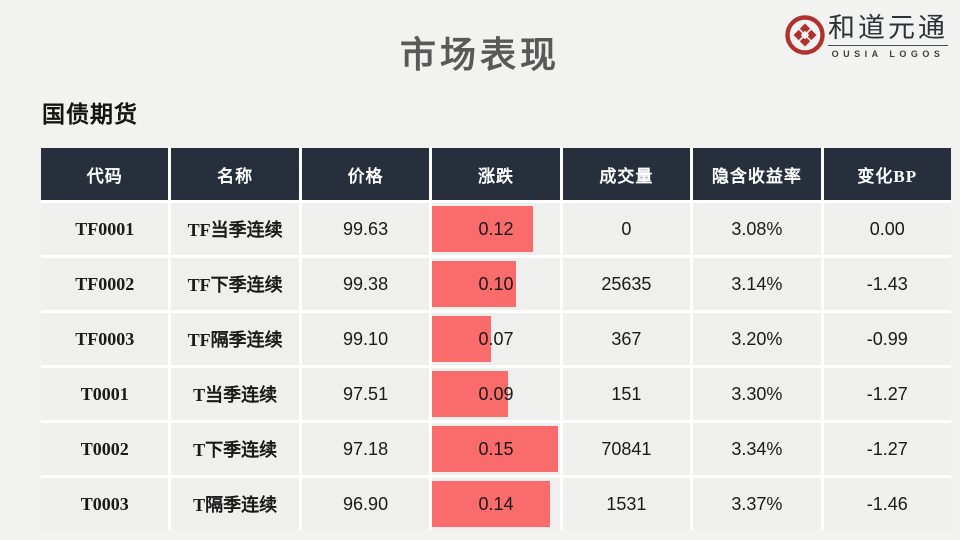  I want to click on cell-implied-yield: 3.20%, so click(757, 339).